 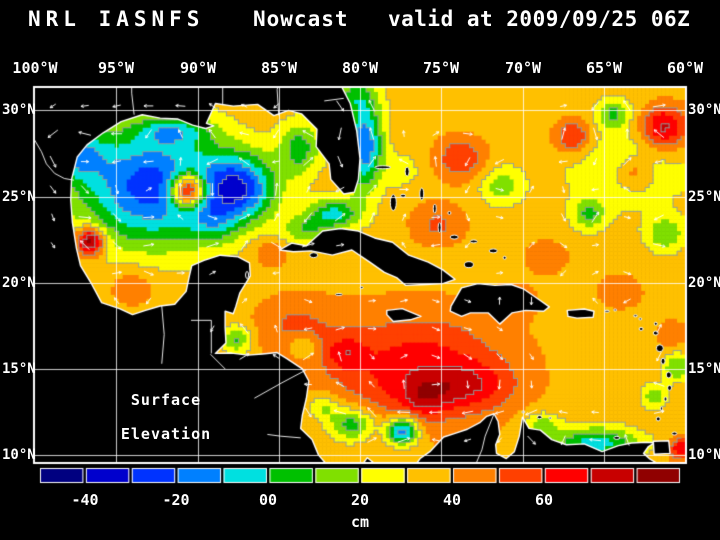 I want to click on lat-tick-label-right: 30°N, so click(x=704, y=110).